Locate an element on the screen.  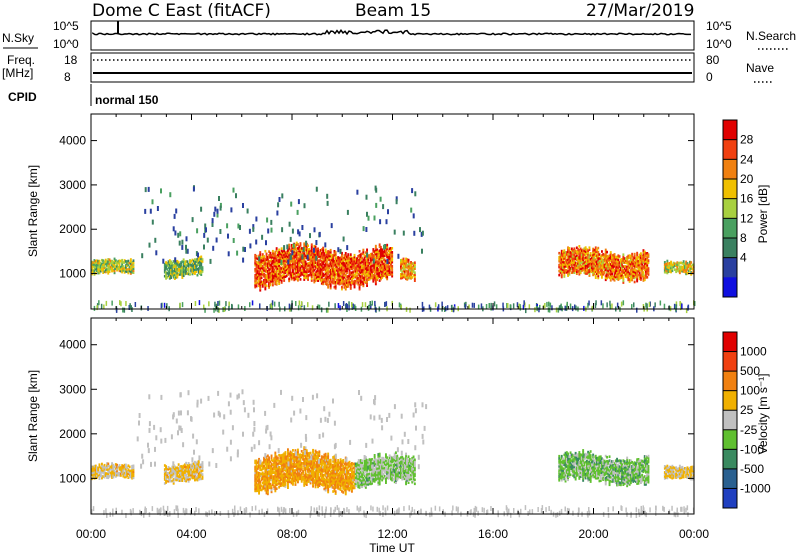
power-ylabel: Slant Range [km] is located at coordinates (33, 211).